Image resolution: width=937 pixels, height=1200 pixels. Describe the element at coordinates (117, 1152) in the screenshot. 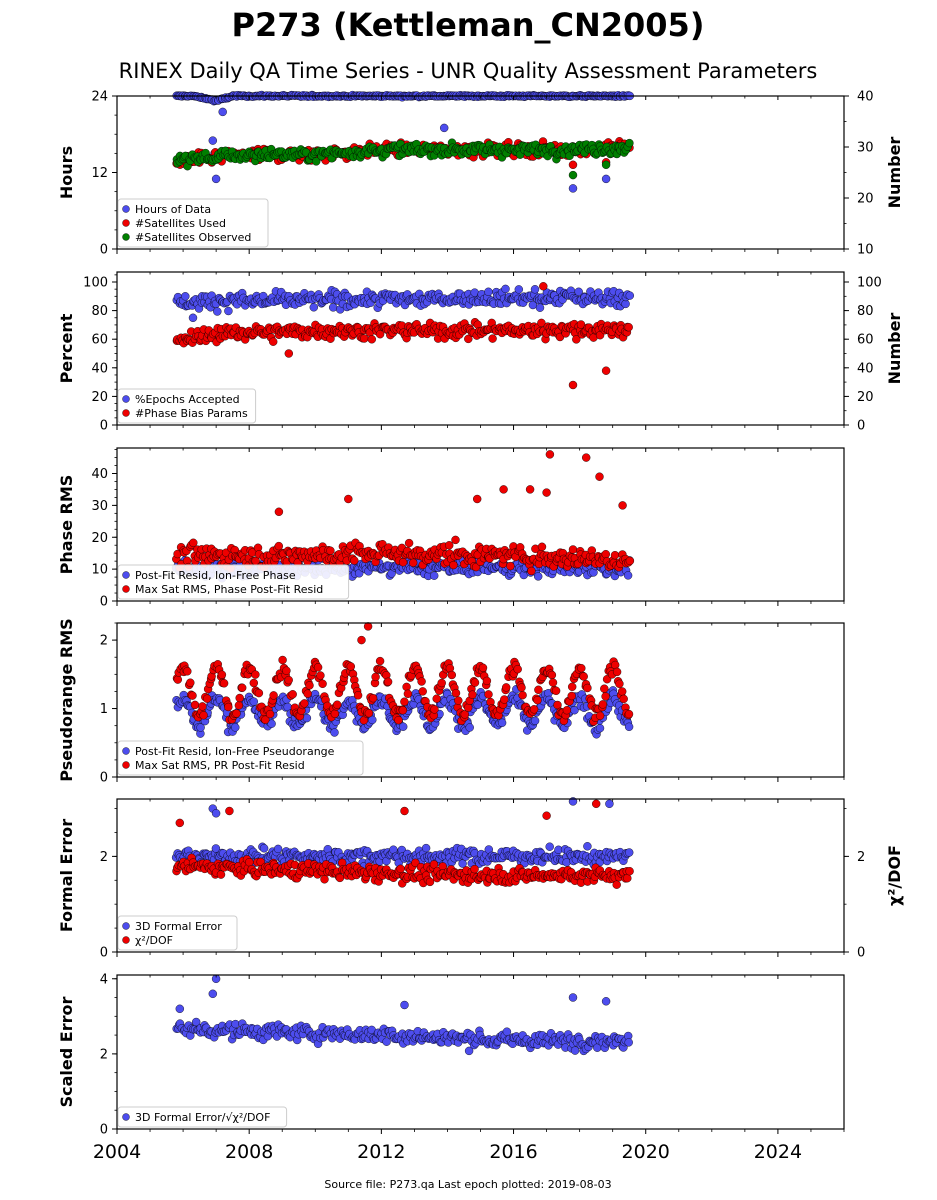

I see `x-tick-label: 2004` at that location.